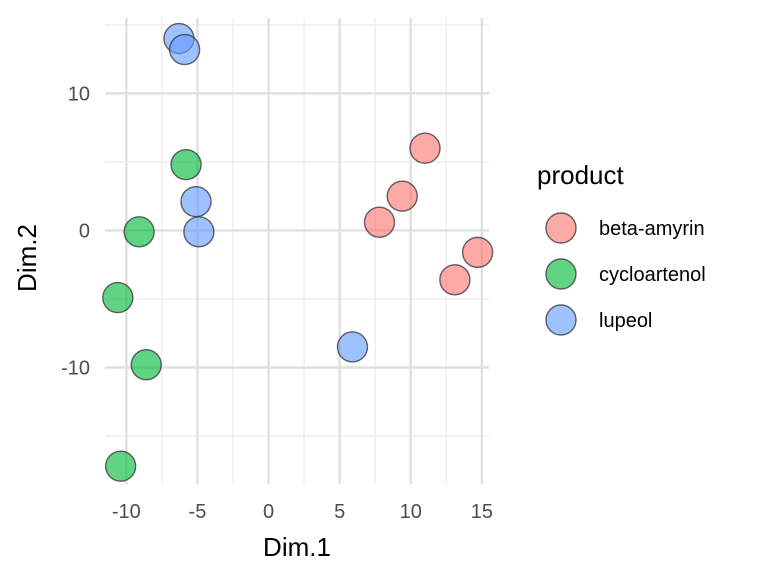  I want to click on x-tick-label: 5, so click(339, 512).